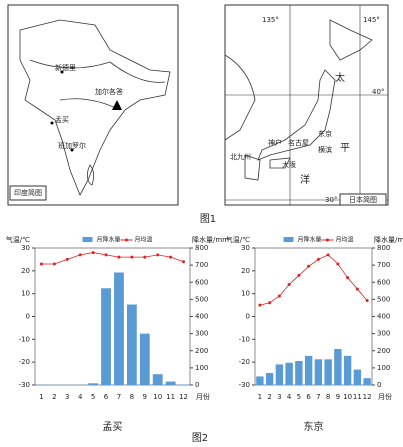  Describe the element at coordinates (208, 219) in the screenshot. I see `figure-caption: 图1` at that location.